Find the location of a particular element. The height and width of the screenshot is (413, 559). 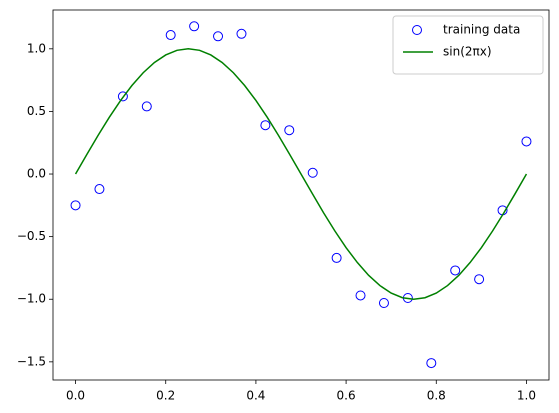

legend-box is located at coordinates (468, 45).